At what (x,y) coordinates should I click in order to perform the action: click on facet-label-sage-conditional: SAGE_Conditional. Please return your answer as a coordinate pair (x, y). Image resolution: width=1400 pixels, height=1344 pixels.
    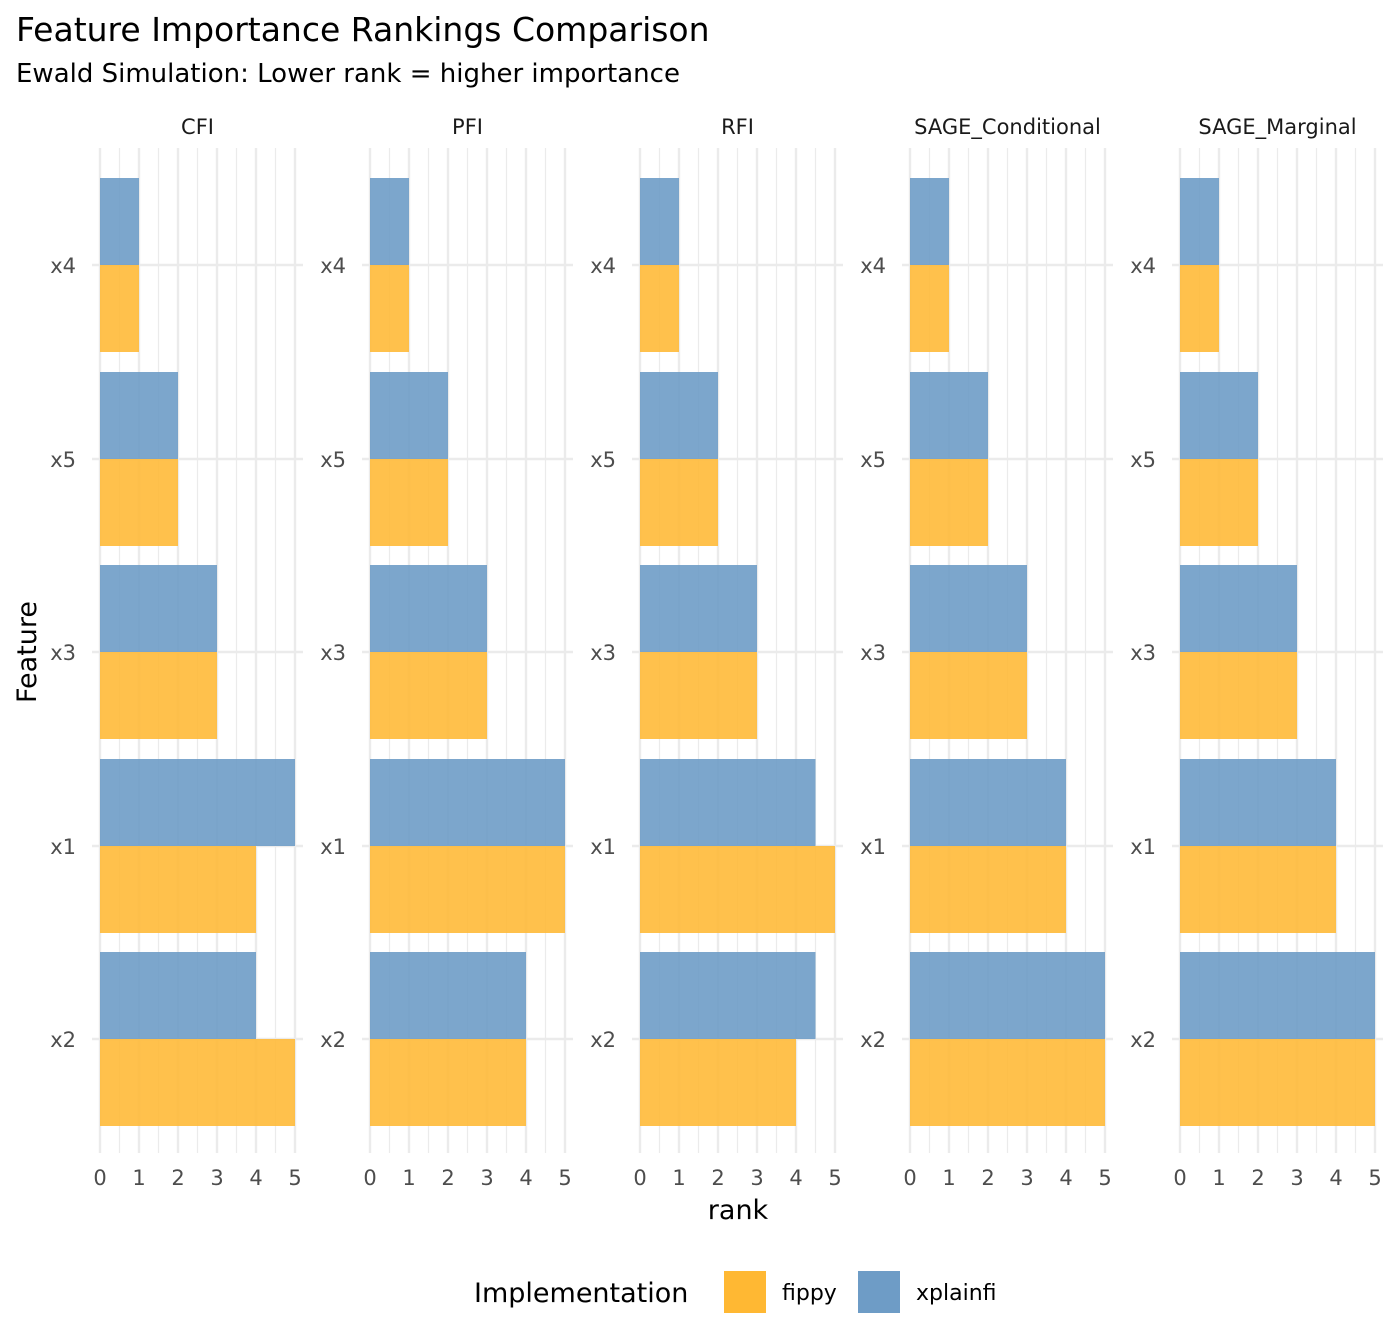
    Looking at the image, I should click on (1007, 127).